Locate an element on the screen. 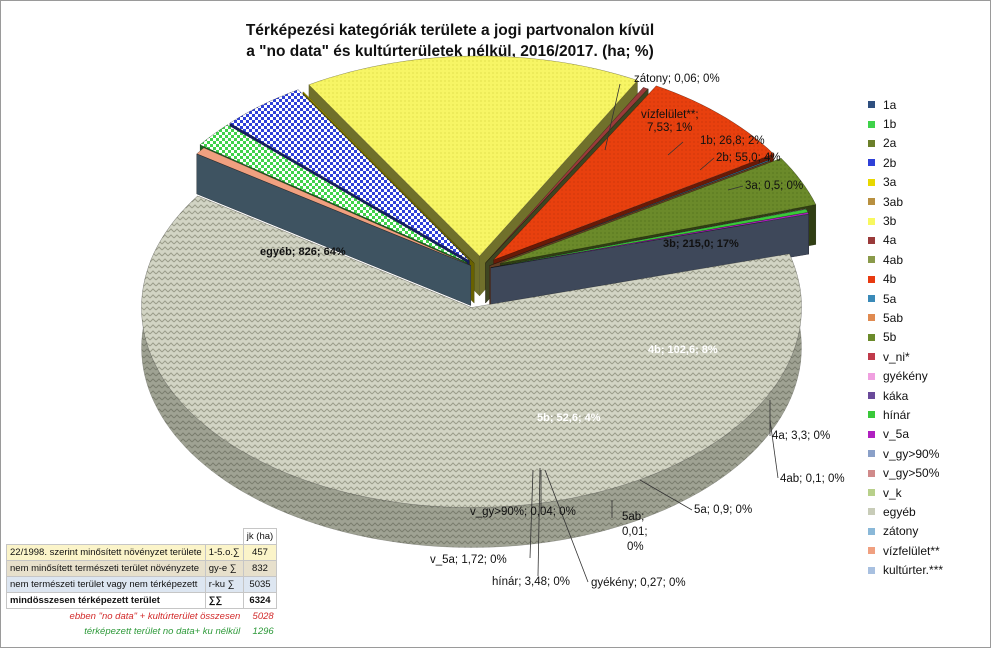  data-label: 5ab; is located at coordinates (633, 517).